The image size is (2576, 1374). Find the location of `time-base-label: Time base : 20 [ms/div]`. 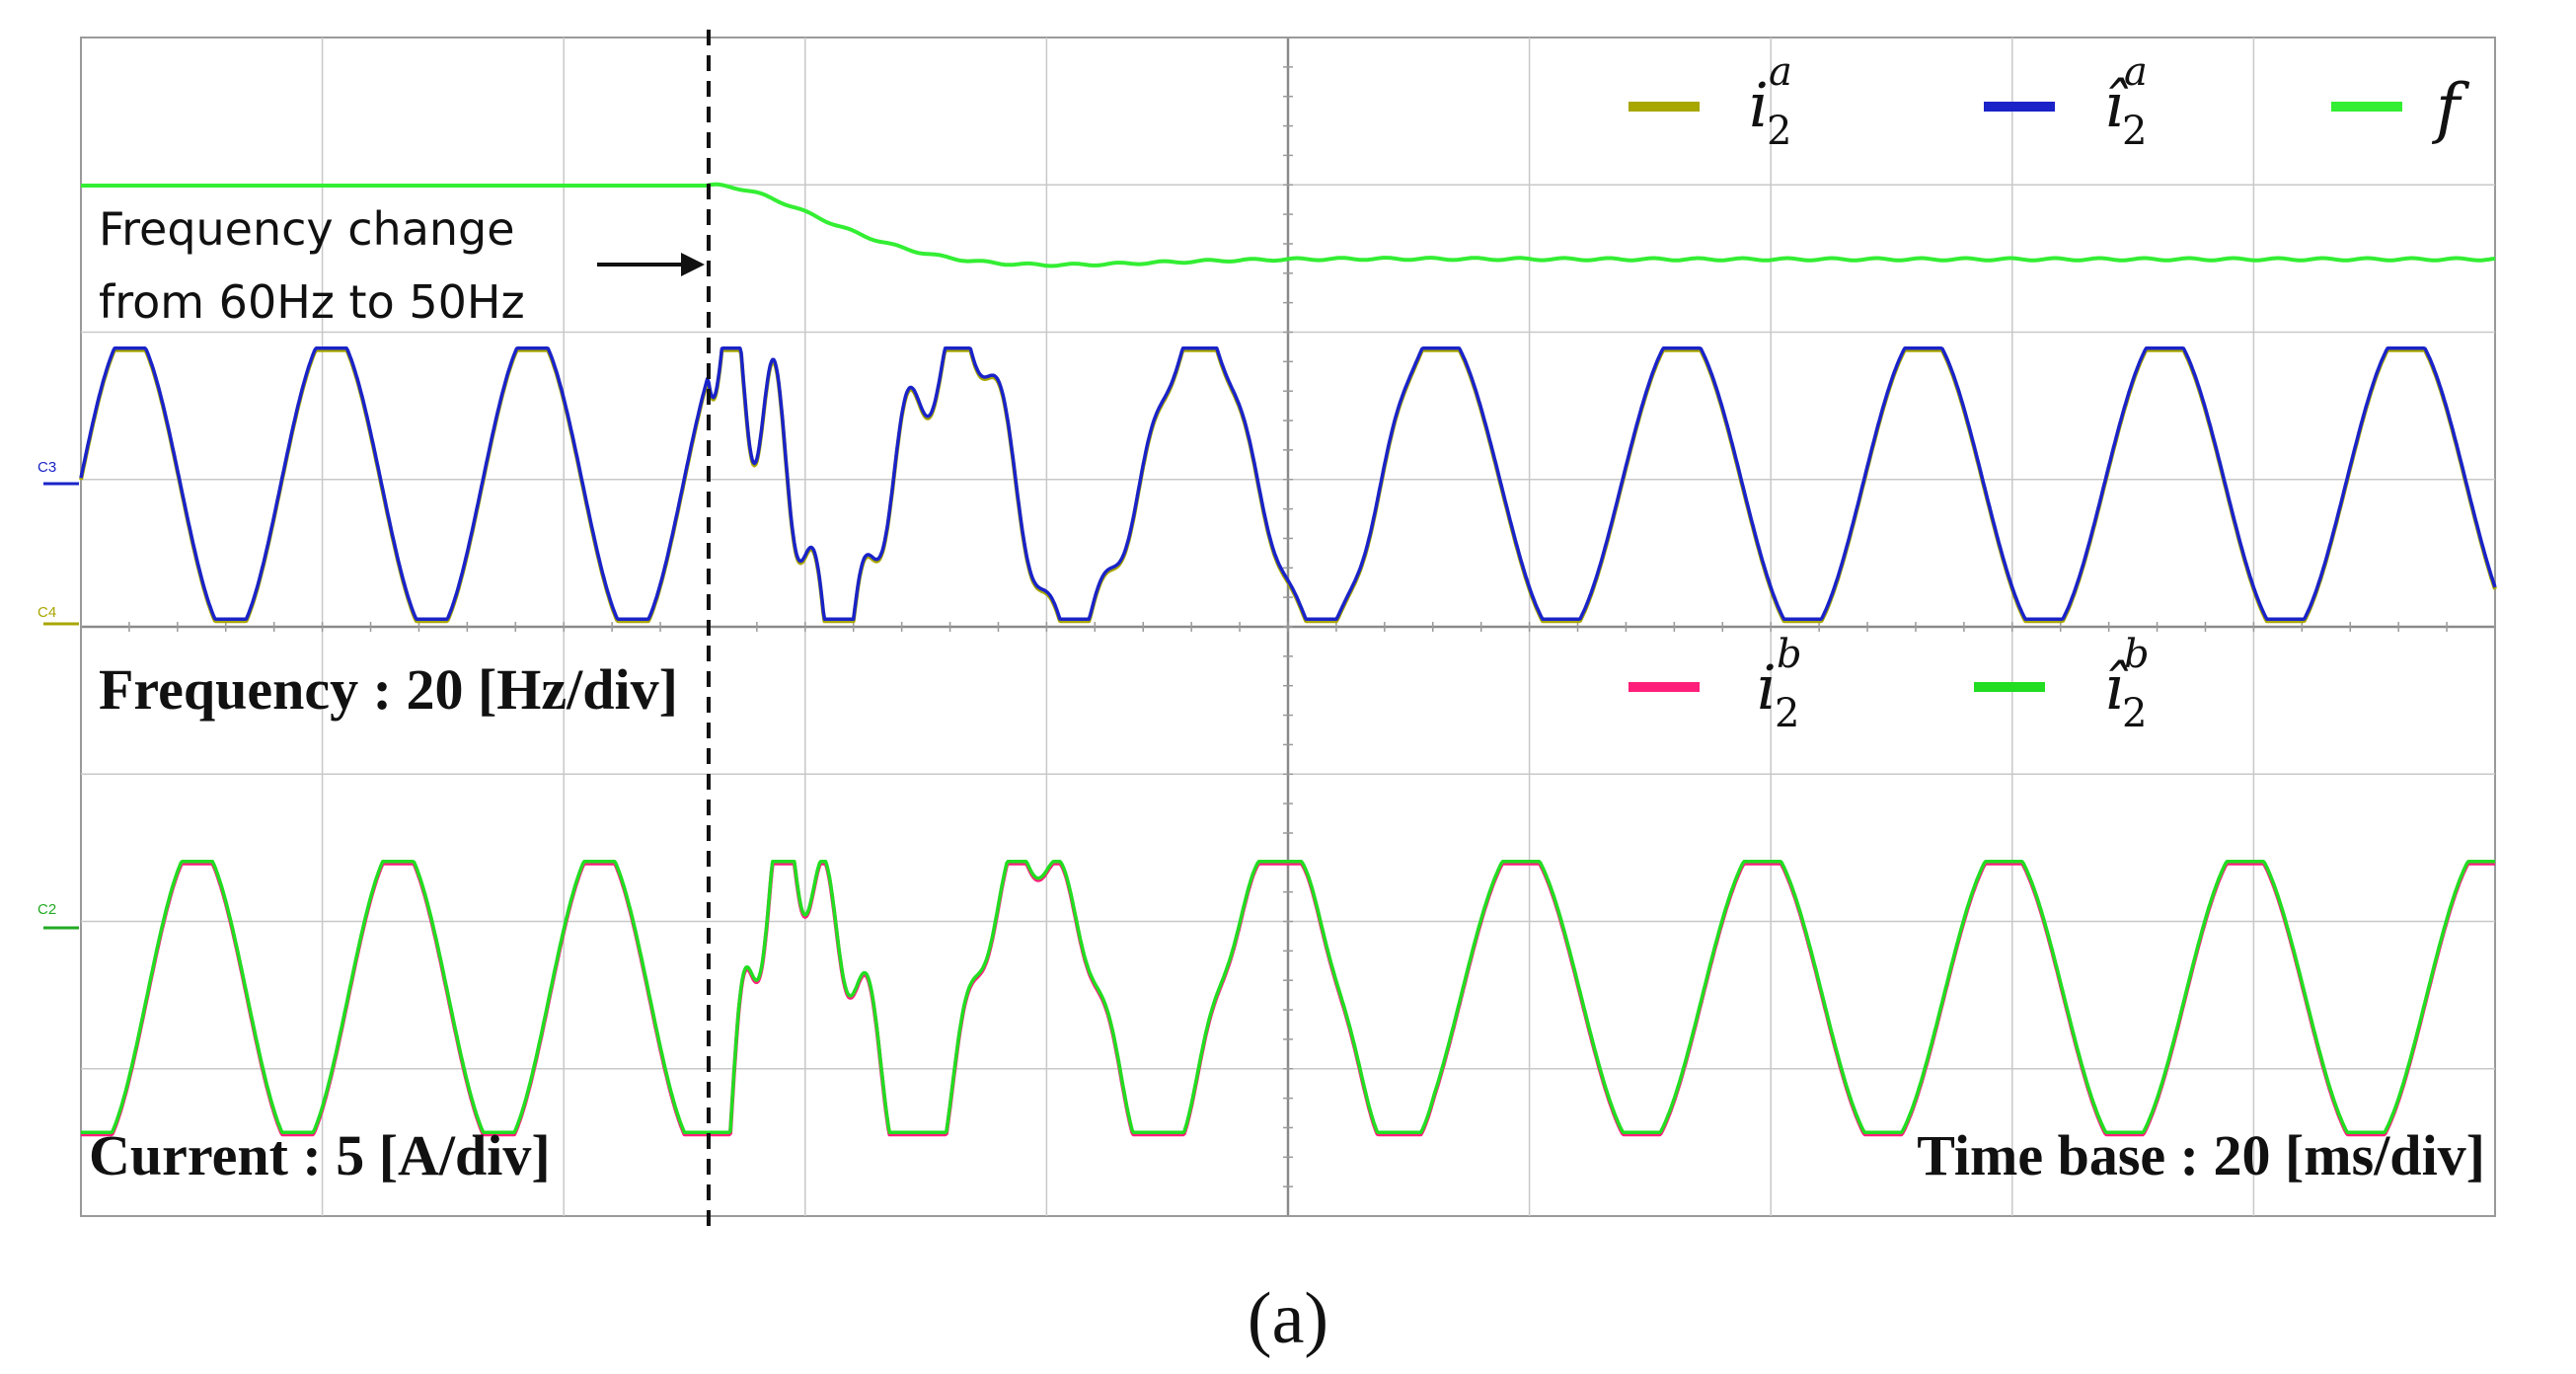

time-base-label: Time base : 20 [ms/div] is located at coordinates (2201, 1155).